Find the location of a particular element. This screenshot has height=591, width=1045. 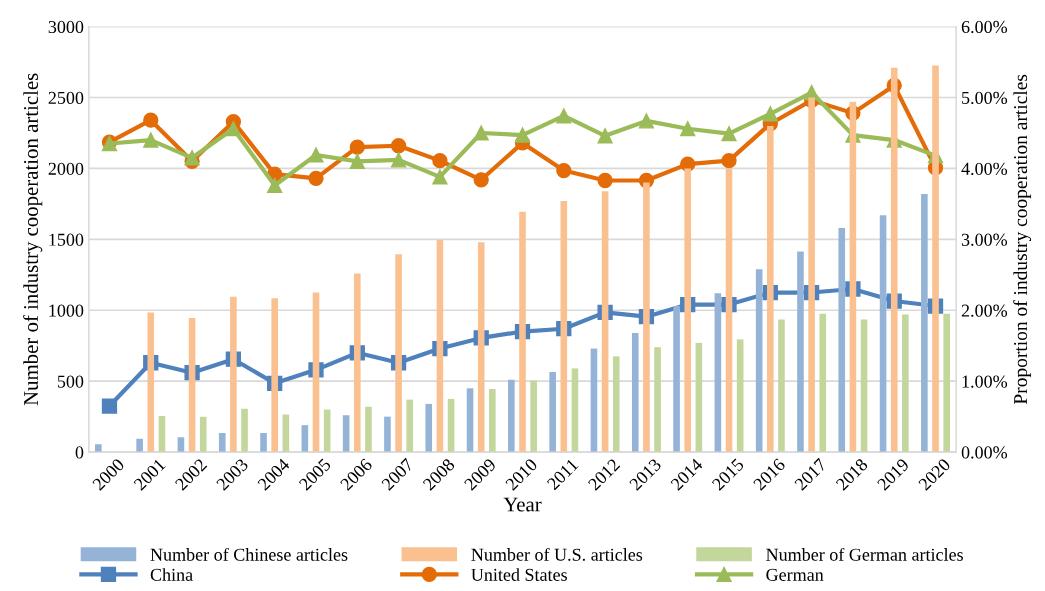

y2-tick-label: 0.00% is located at coordinates (984, 452).